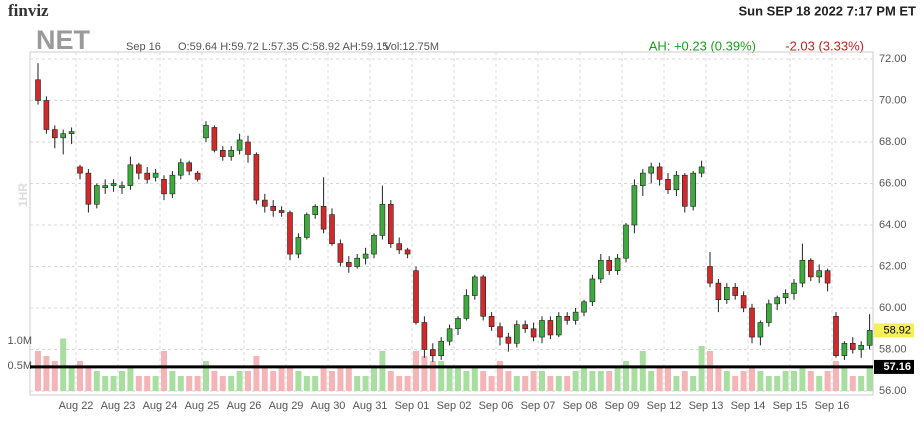 Image resolution: width=924 pixels, height=427 pixels. Describe the element at coordinates (706, 406) in the screenshot. I see `x-tick-label: Sep 13` at that location.